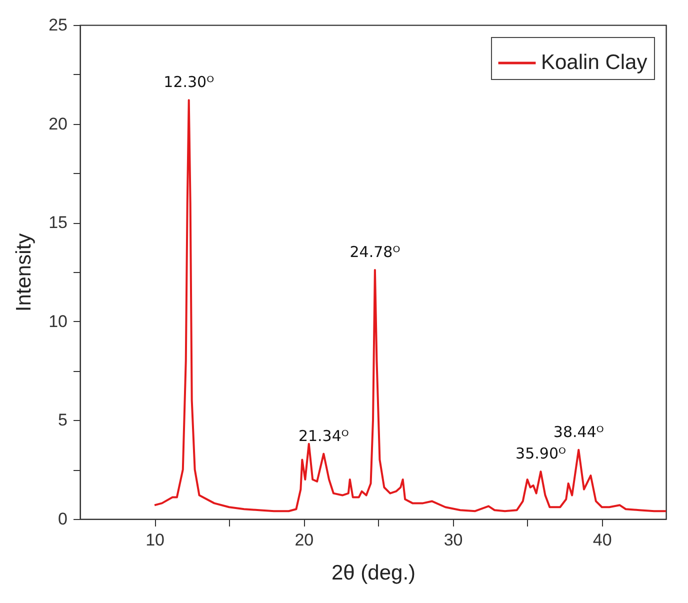 The height and width of the screenshot is (603, 688). I want to click on annotation: 21.34ᴼ, so click(323, 435).